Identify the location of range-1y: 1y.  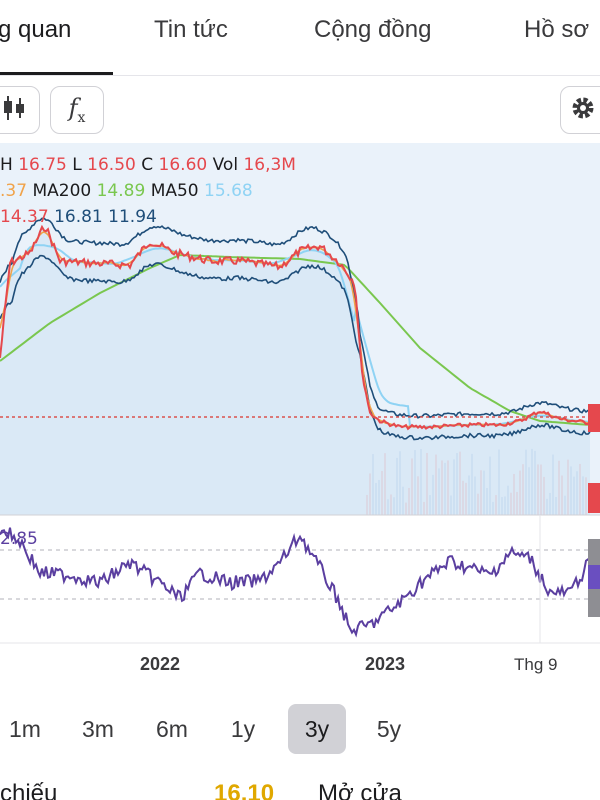
(243, 728).